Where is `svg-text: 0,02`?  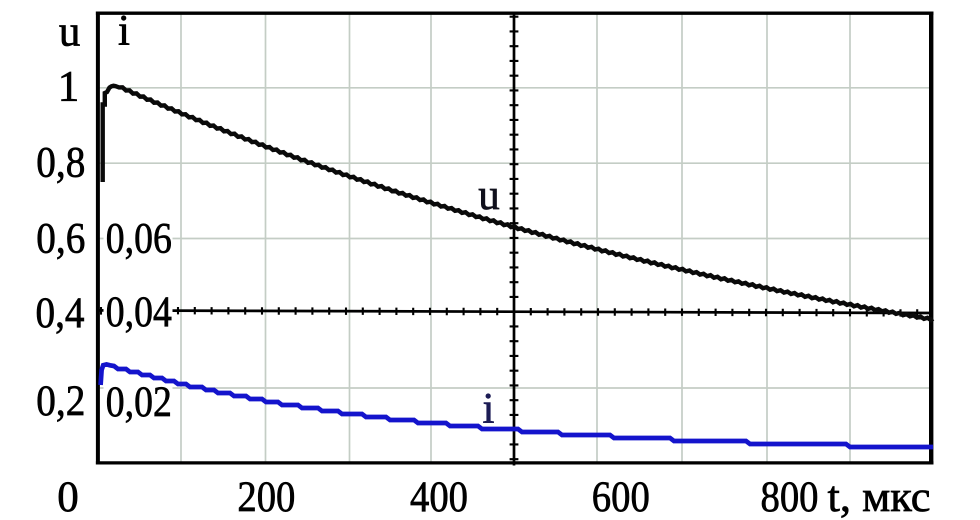 svg-text: 0,02 is located at coordinates (139, 402).